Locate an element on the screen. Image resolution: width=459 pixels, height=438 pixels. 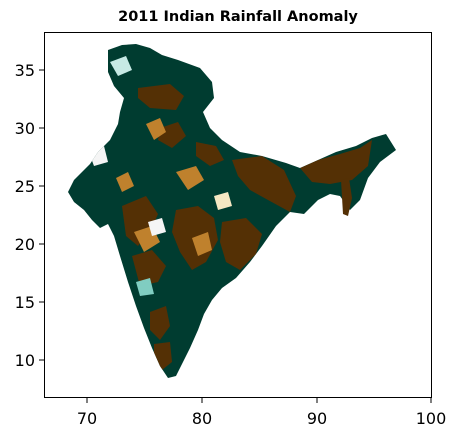
andaman-islands is located at coordinates (346, 197).